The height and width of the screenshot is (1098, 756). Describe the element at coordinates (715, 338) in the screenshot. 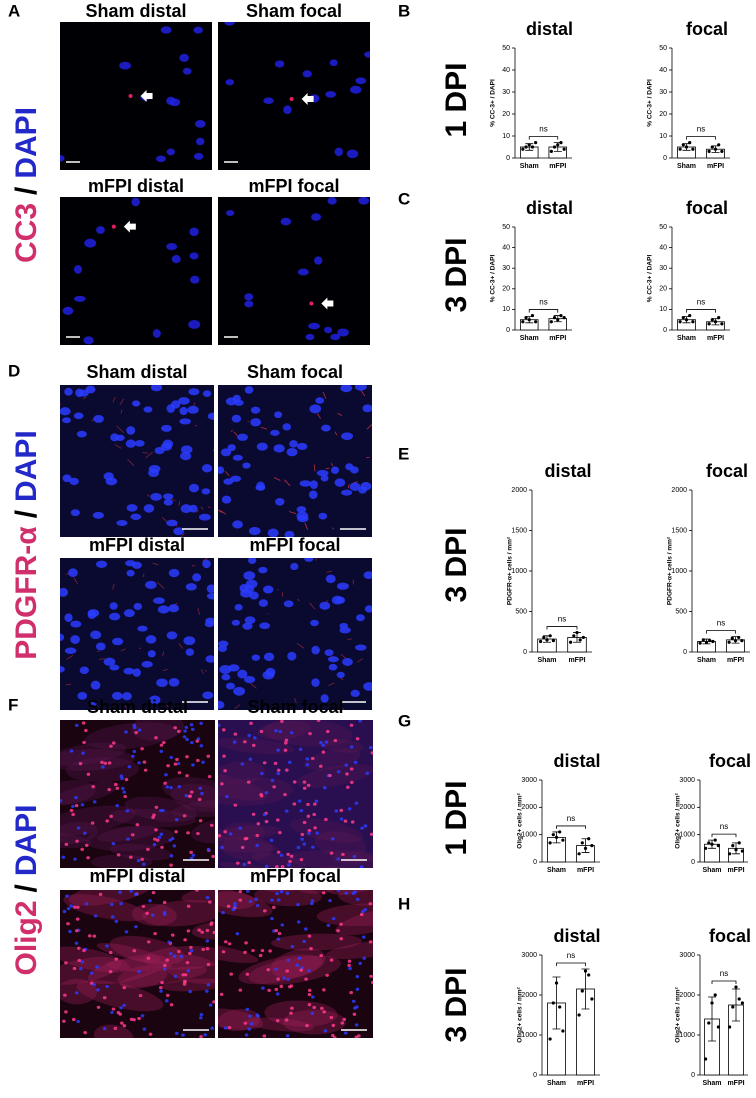

I see `x-tick-label: mFPI` at that location.